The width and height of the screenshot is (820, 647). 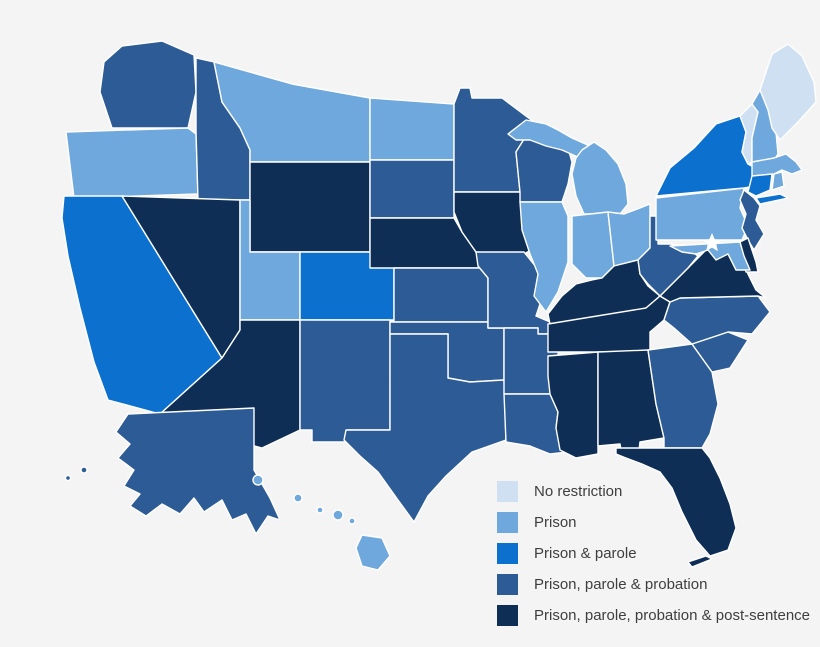 What do you see at coordinates (593, 245) in the screenshot?
I see `state-indiana` at bounding box center [593, 245].